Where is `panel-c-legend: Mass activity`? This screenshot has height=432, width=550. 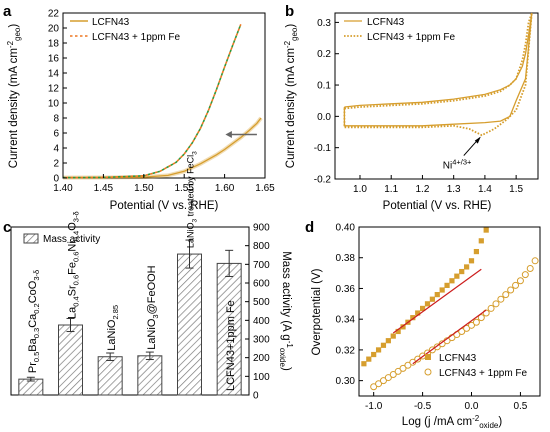 panel-c-legend: Mass activity is located at coordinates (61, 239).